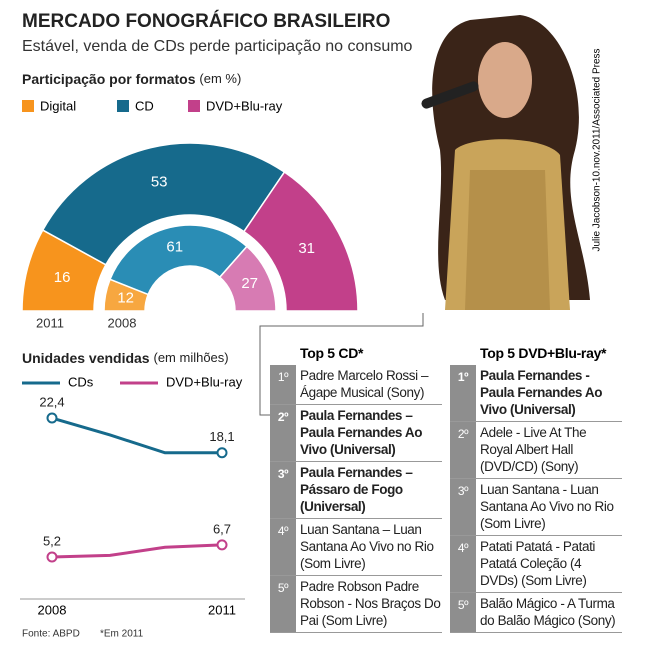 The image size is (650, 647). I want to click on segment-label: 16, so click(62, 277).